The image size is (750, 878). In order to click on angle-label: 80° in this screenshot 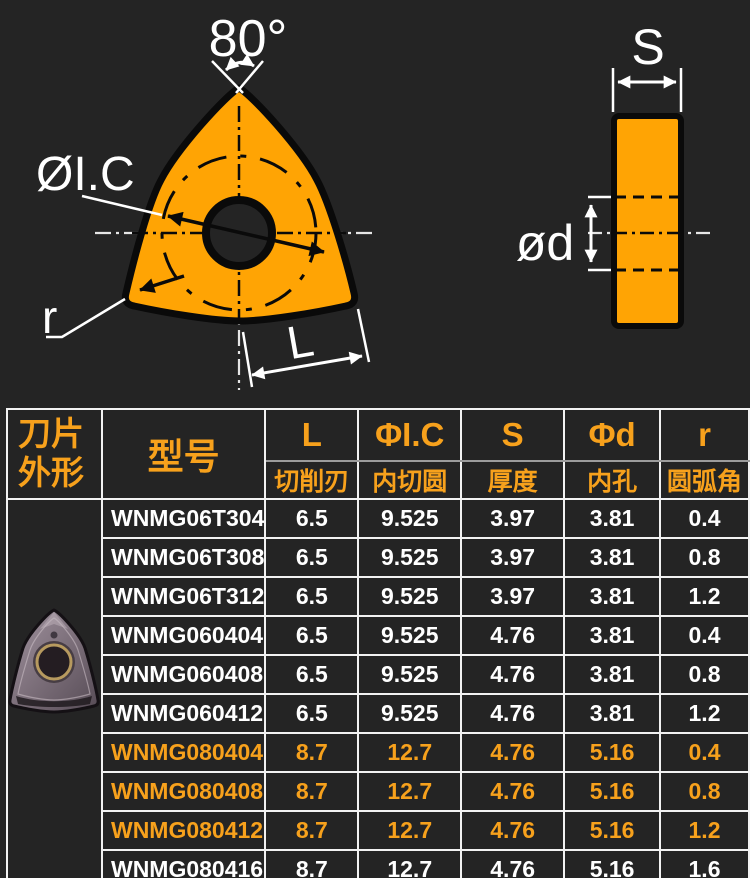, I will do `click(248, 39)`.